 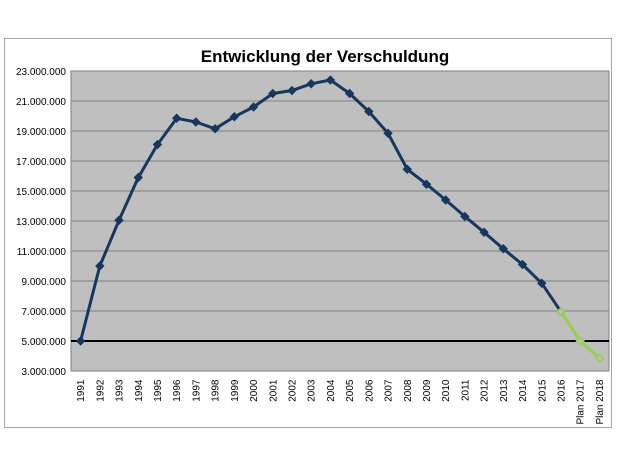 What do you see at coordinates (81, 390) in the screenshot?
I see `x-tick-label: 1991` at bounding box center [81, 390].